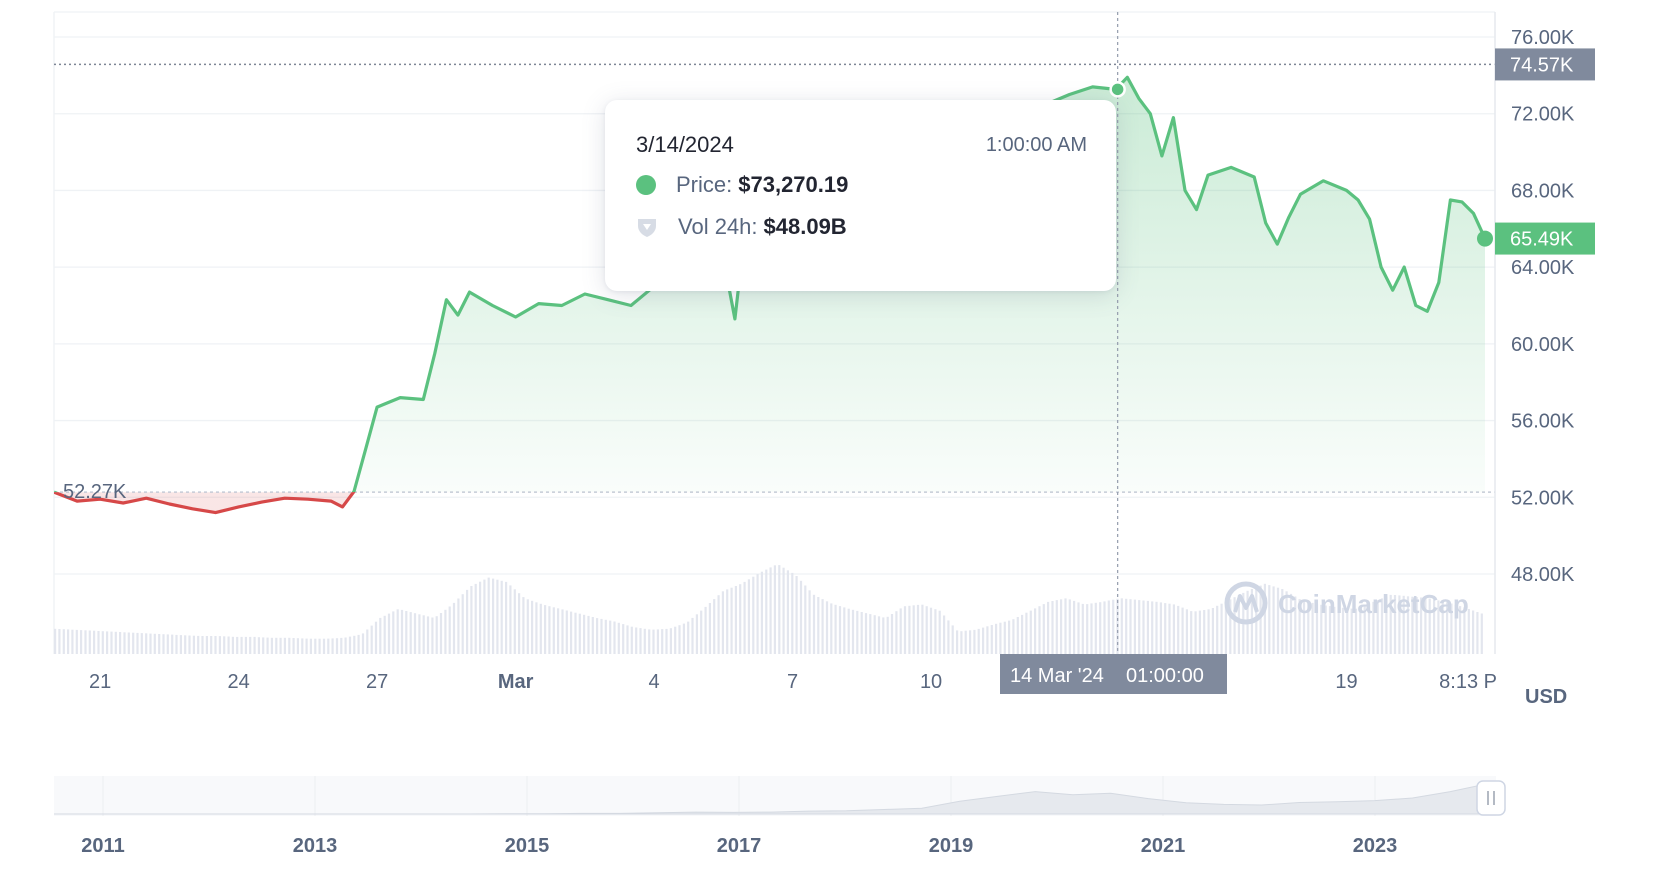 This screenshot has height=890, width=1662. I want to click on x-tick-label: 24, so click(239, 682).